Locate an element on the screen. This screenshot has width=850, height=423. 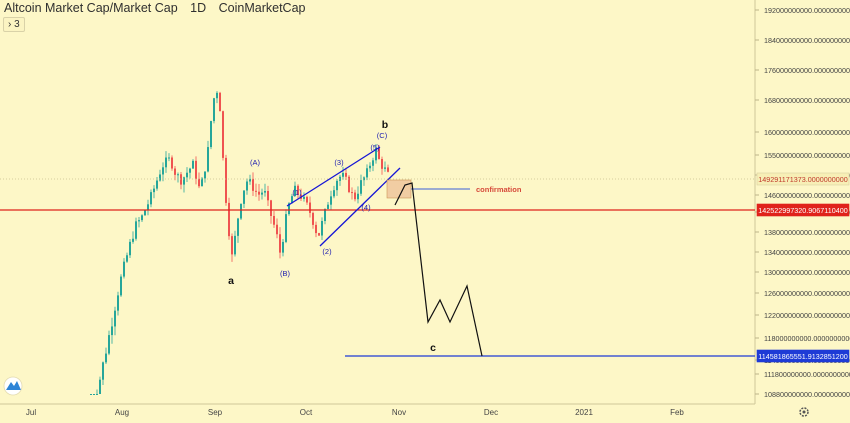
indicators-count: 3 is located at coordinates (17, 24).